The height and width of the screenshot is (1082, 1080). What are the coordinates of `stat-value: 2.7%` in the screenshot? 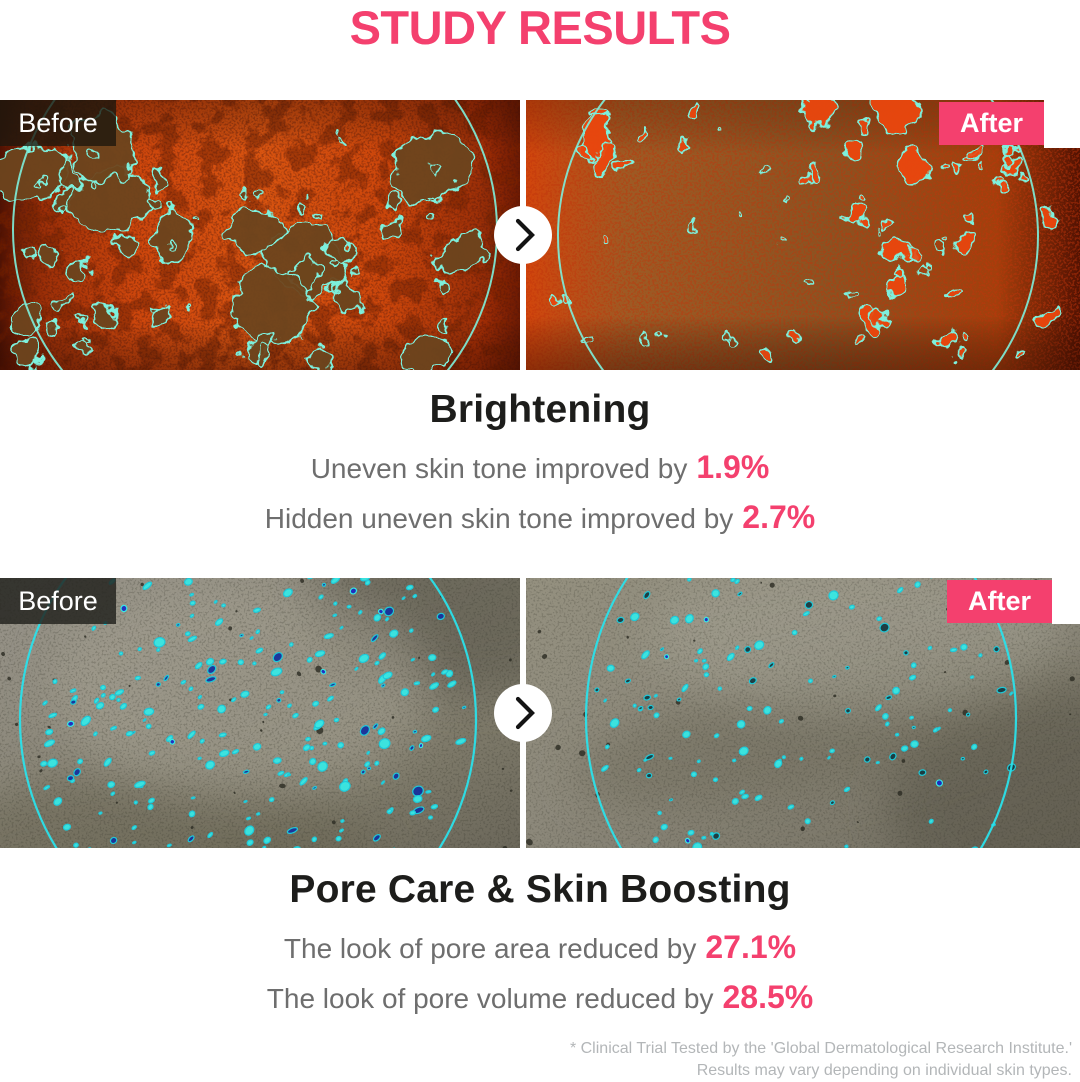 It's located at (779, 517).